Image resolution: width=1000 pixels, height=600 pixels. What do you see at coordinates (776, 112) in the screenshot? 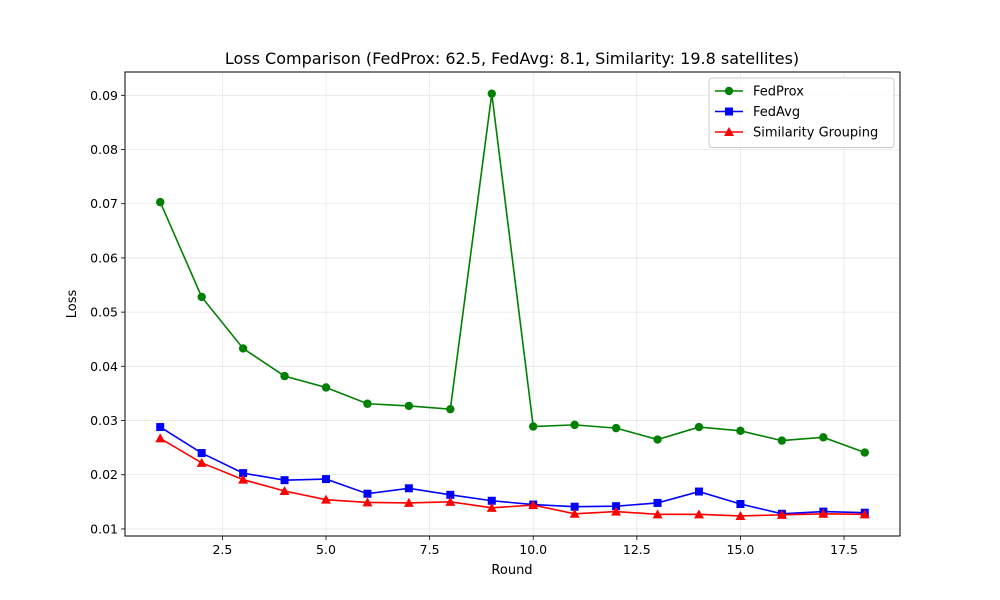
I see `legend-label: FedAvg` at bounding box center [776, 112].